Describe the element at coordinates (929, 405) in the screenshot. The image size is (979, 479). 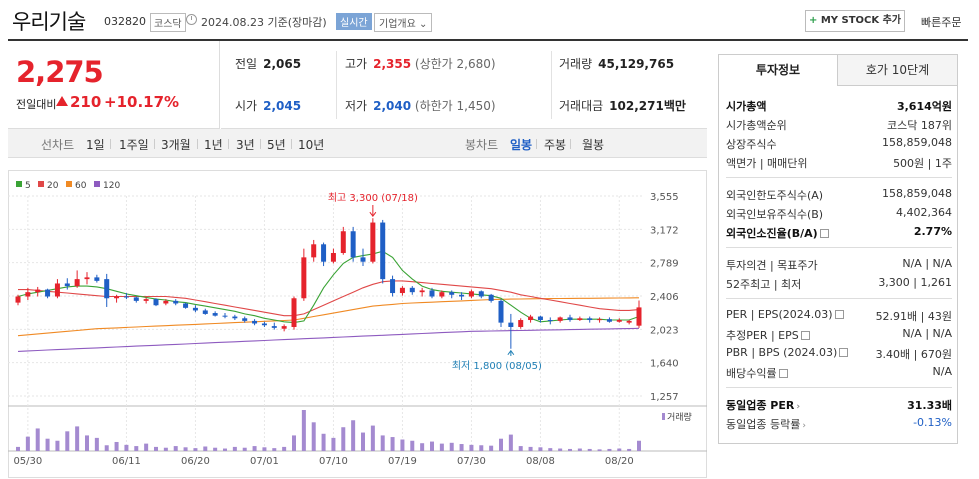
I see `info-value: 31.33배` at that location.